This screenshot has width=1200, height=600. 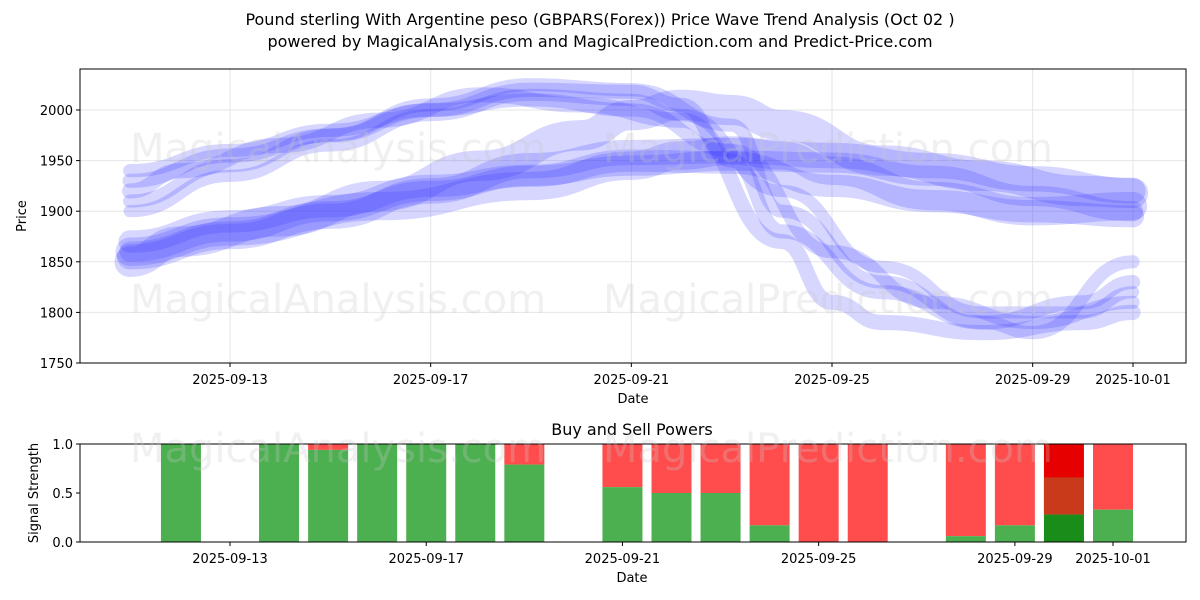 I want to click on price-x-tick-label-2: 2025-09-21, so click(x=632, y=380).